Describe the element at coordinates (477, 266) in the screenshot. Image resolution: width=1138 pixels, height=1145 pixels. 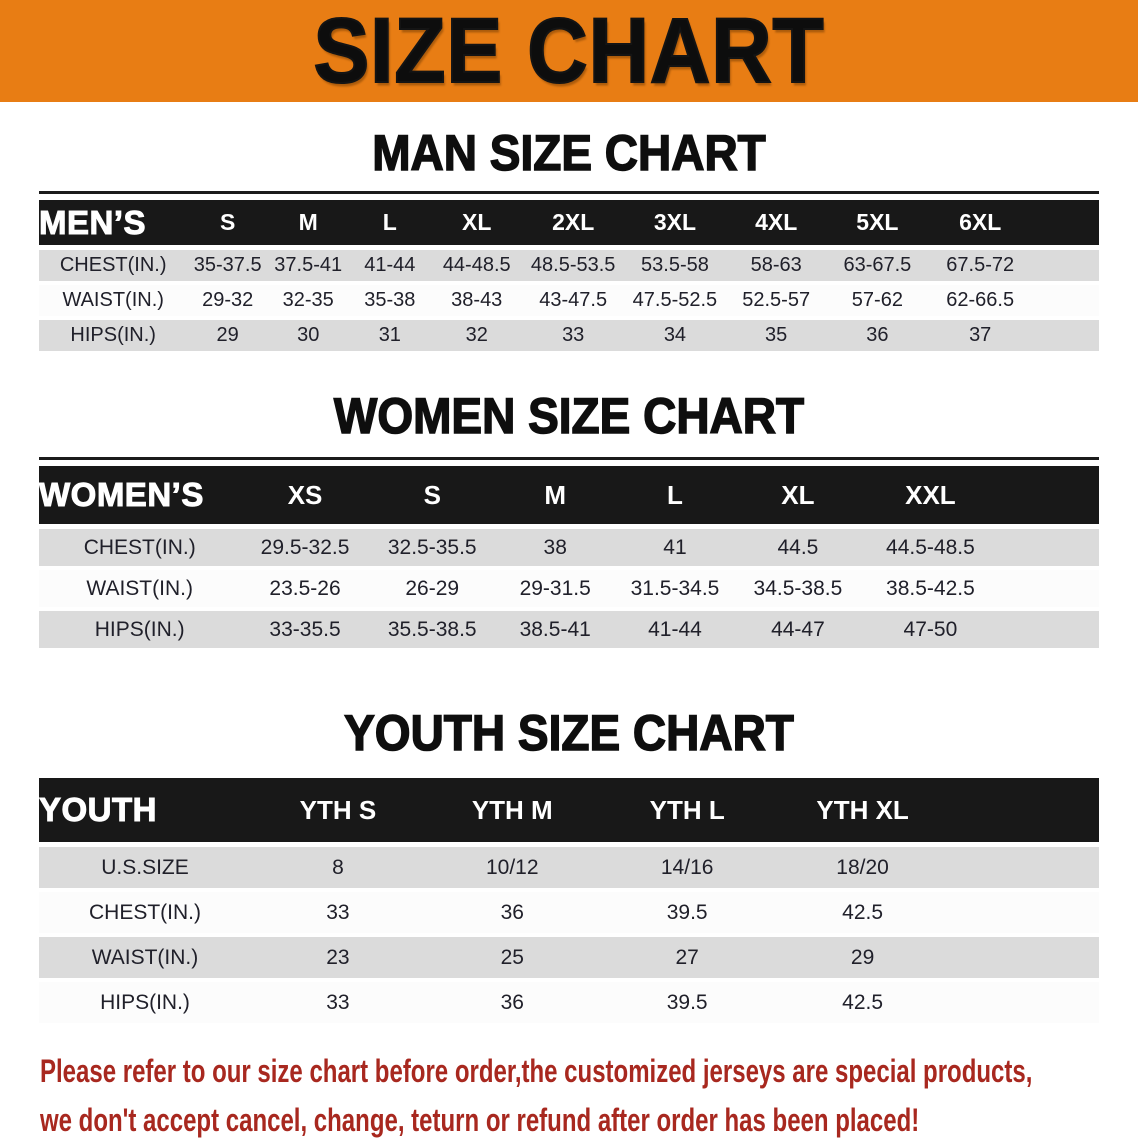
I see `cell: 44-48.5` at that location.